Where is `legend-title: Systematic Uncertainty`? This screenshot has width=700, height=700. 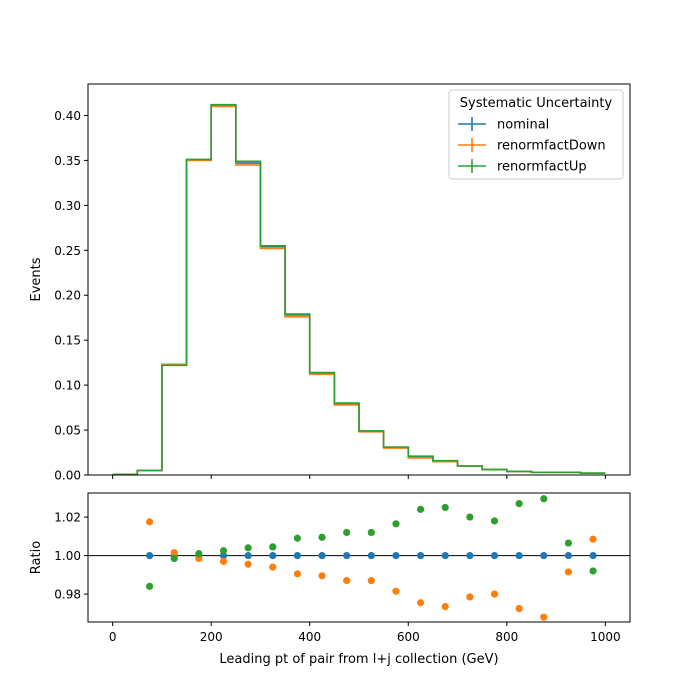 legend-title: Systematic Uncertainty is located at coordinates (536, 103).